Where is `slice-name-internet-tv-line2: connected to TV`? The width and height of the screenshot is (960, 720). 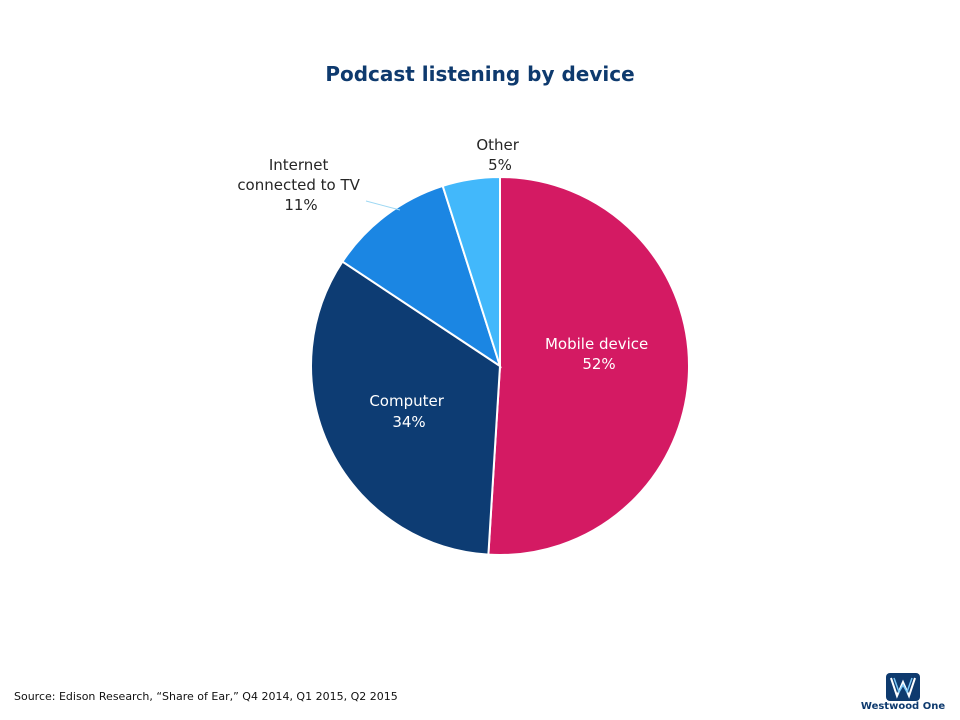
slice-name-internet-tv-line2: connected to TV is located at coordinates (298, 185).